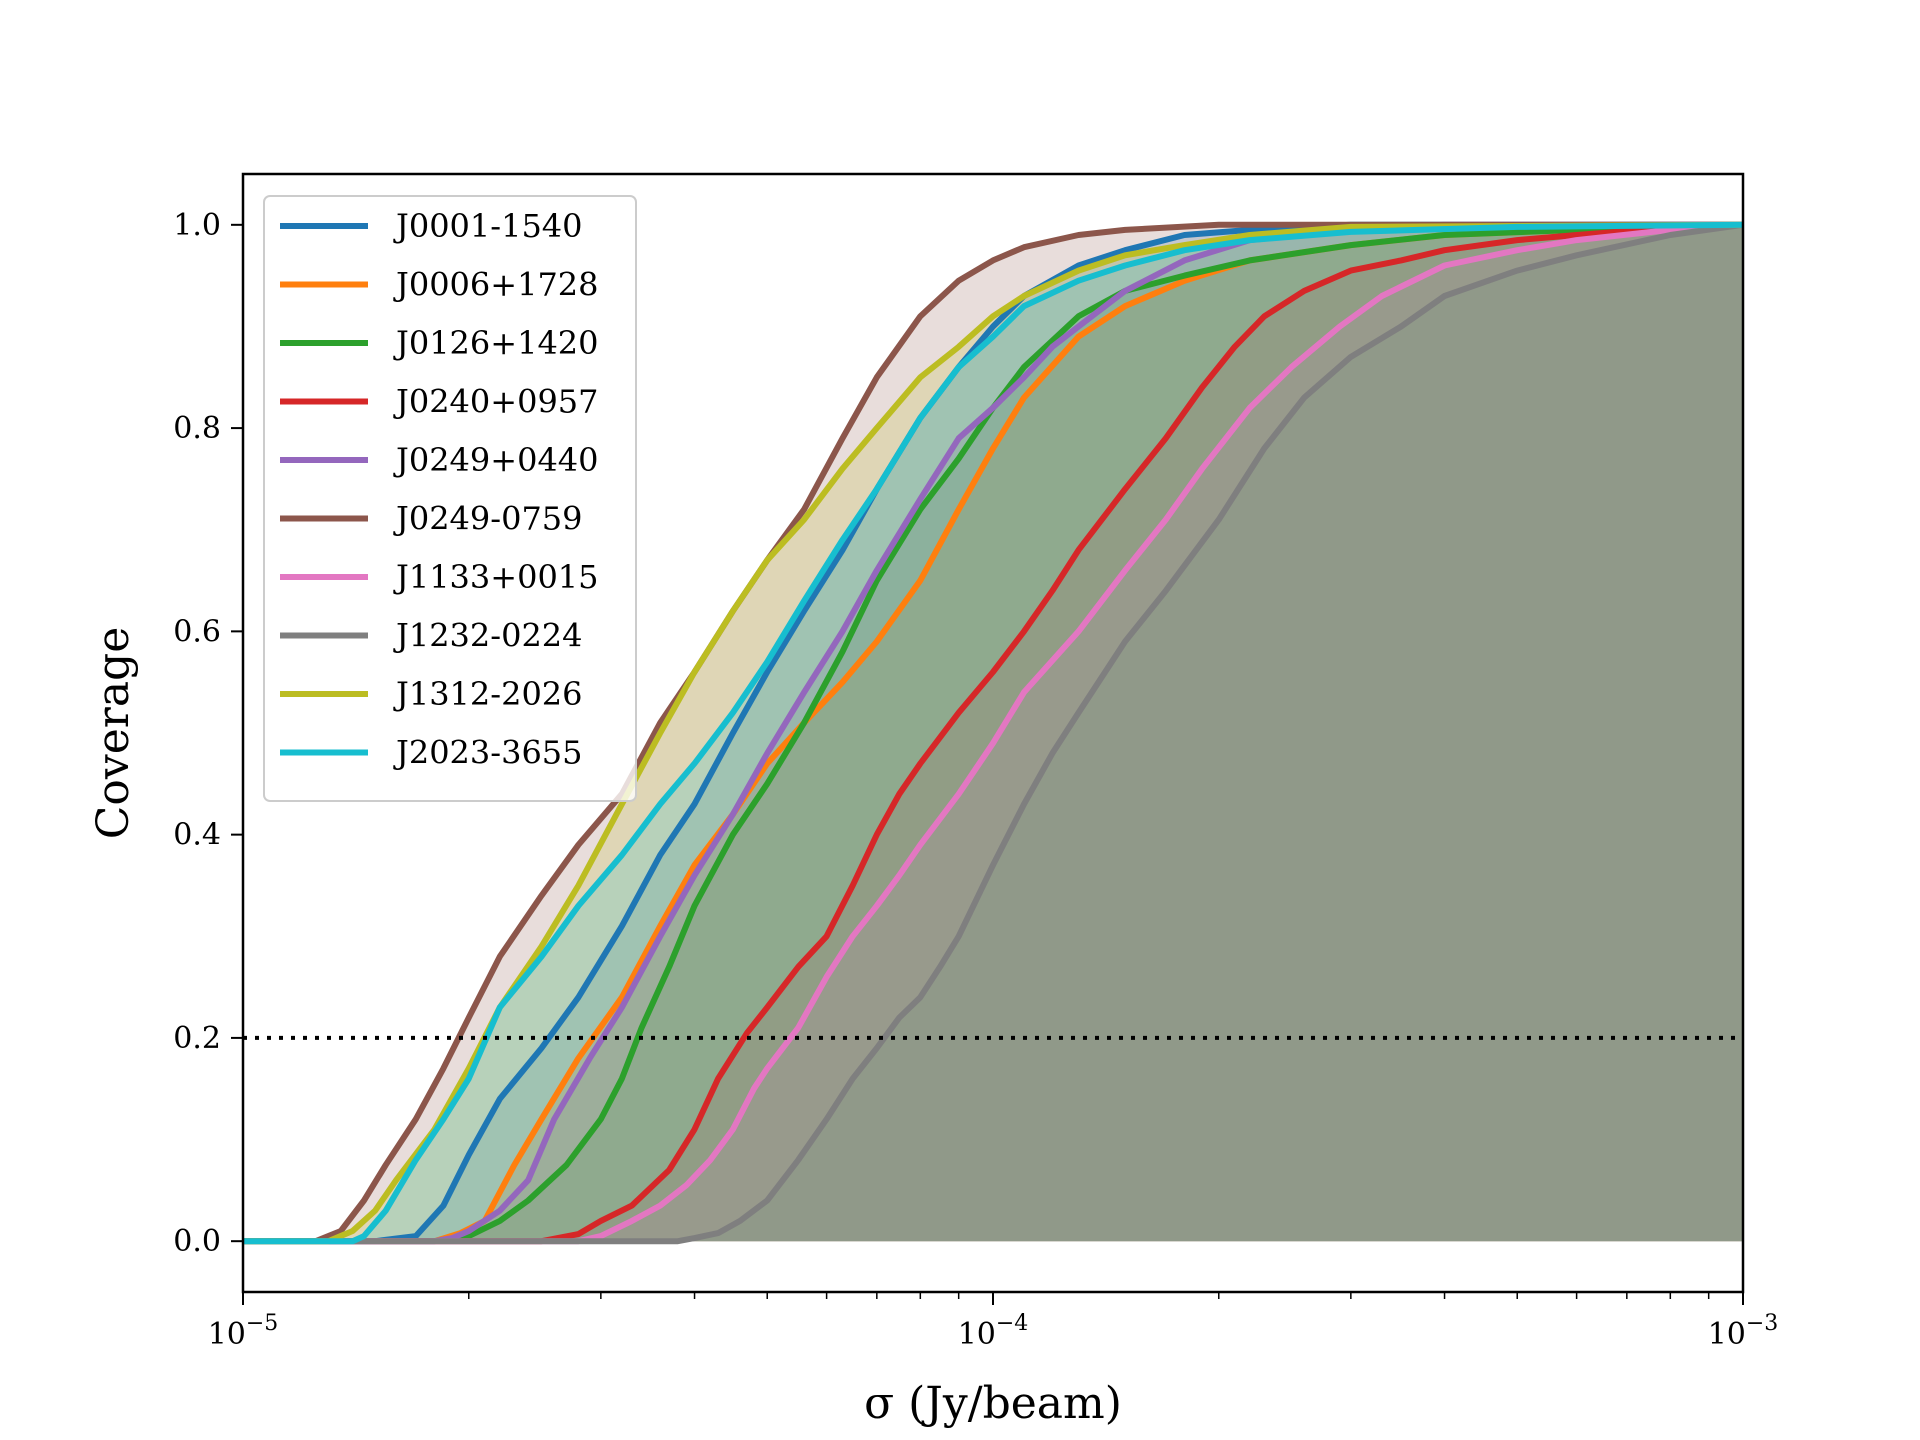  I want to click on legend-item: J0001-1540, so click(431, 226).